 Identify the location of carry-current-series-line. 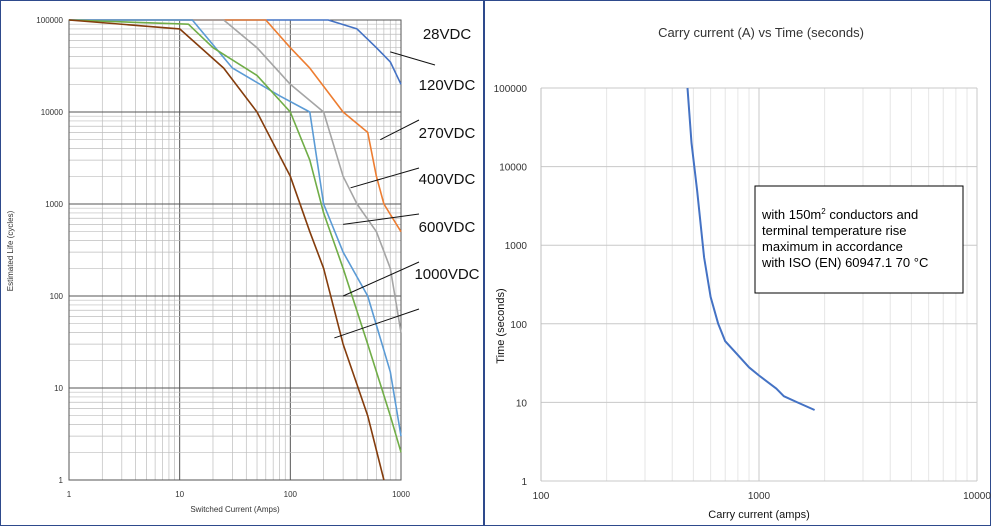
(751, 249).